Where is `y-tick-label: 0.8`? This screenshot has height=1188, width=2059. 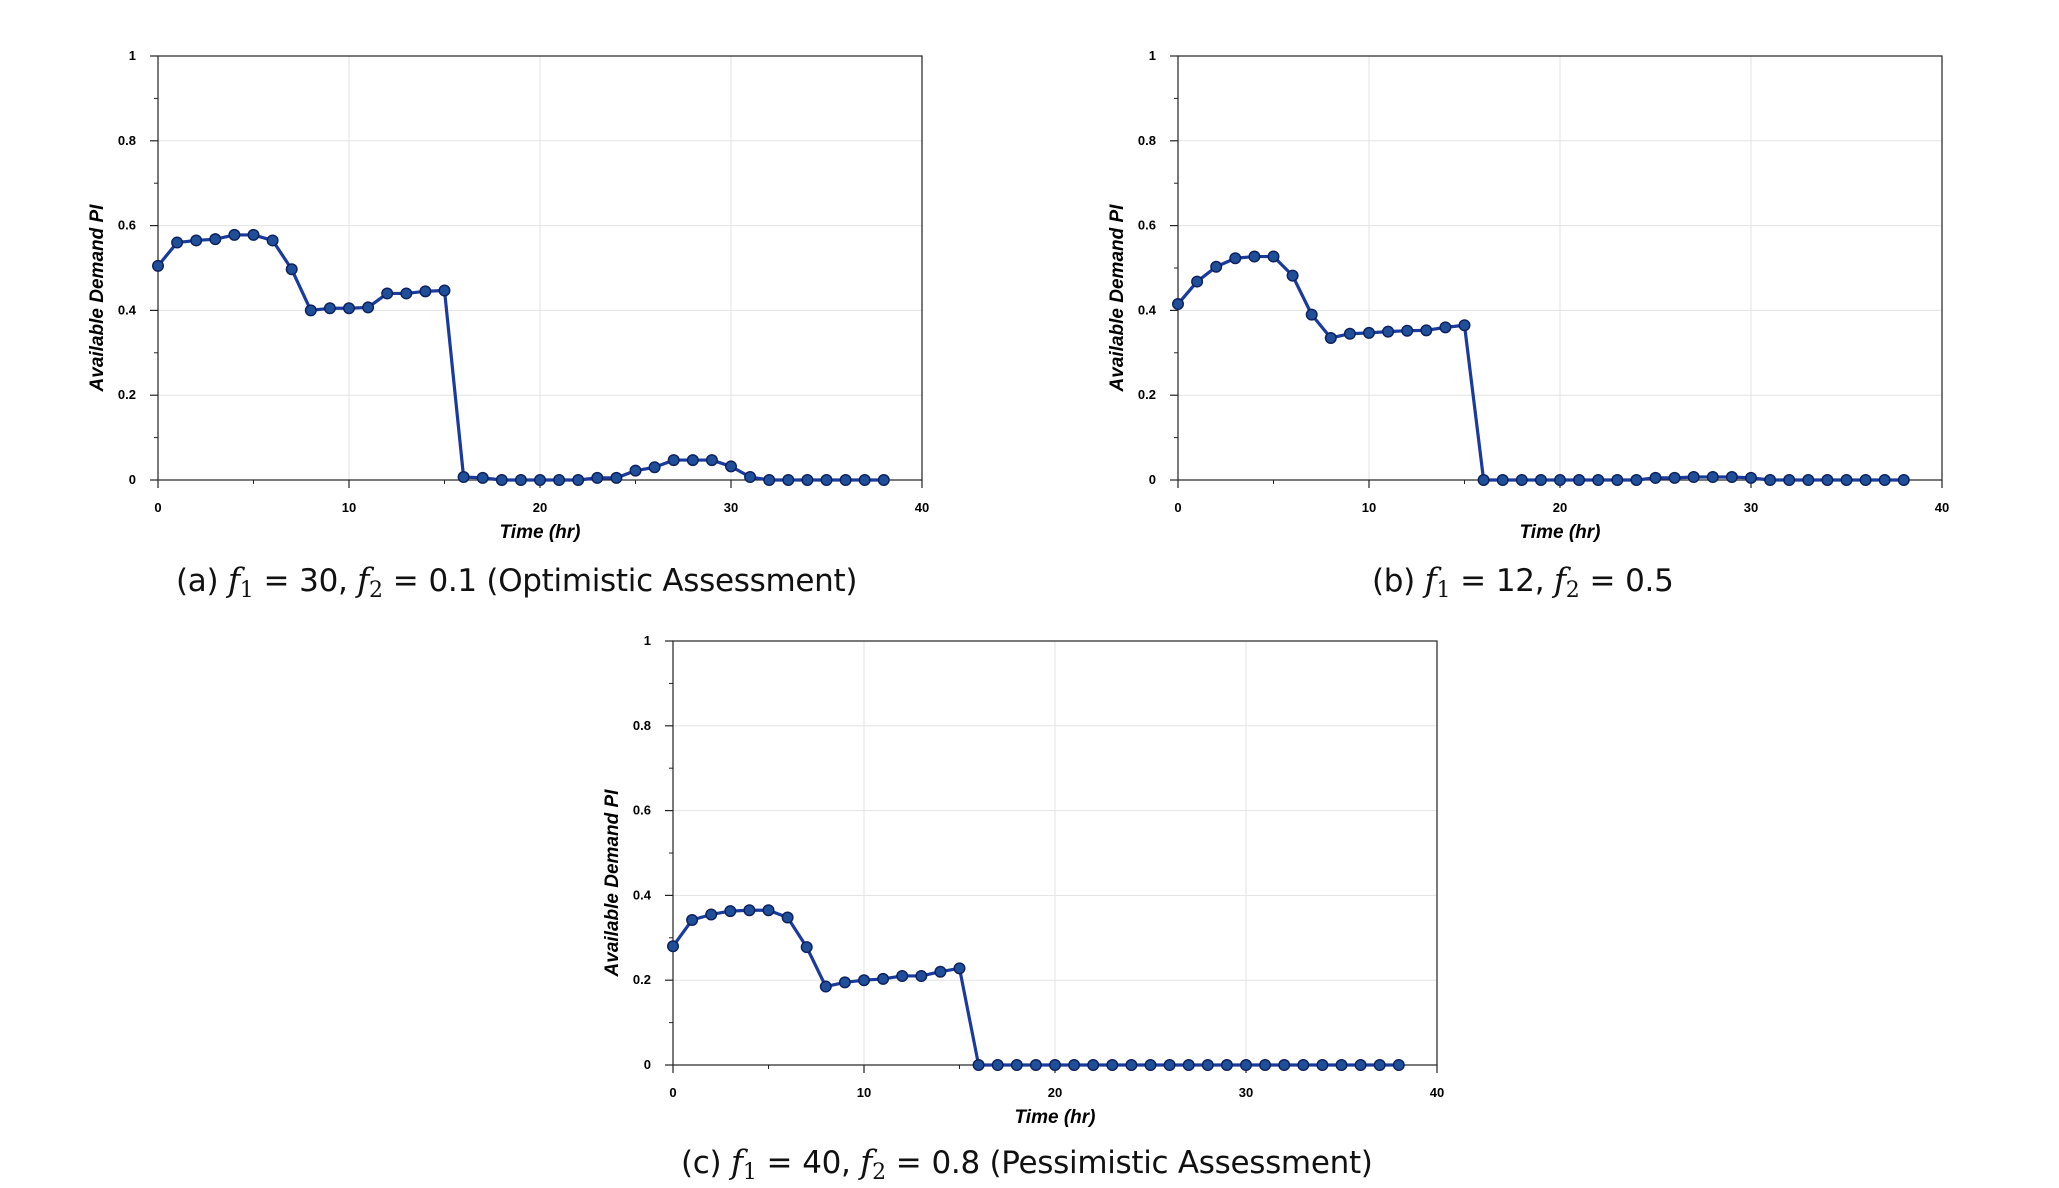
y-tick-label: 0.8 is located at coordinates (642, 725).